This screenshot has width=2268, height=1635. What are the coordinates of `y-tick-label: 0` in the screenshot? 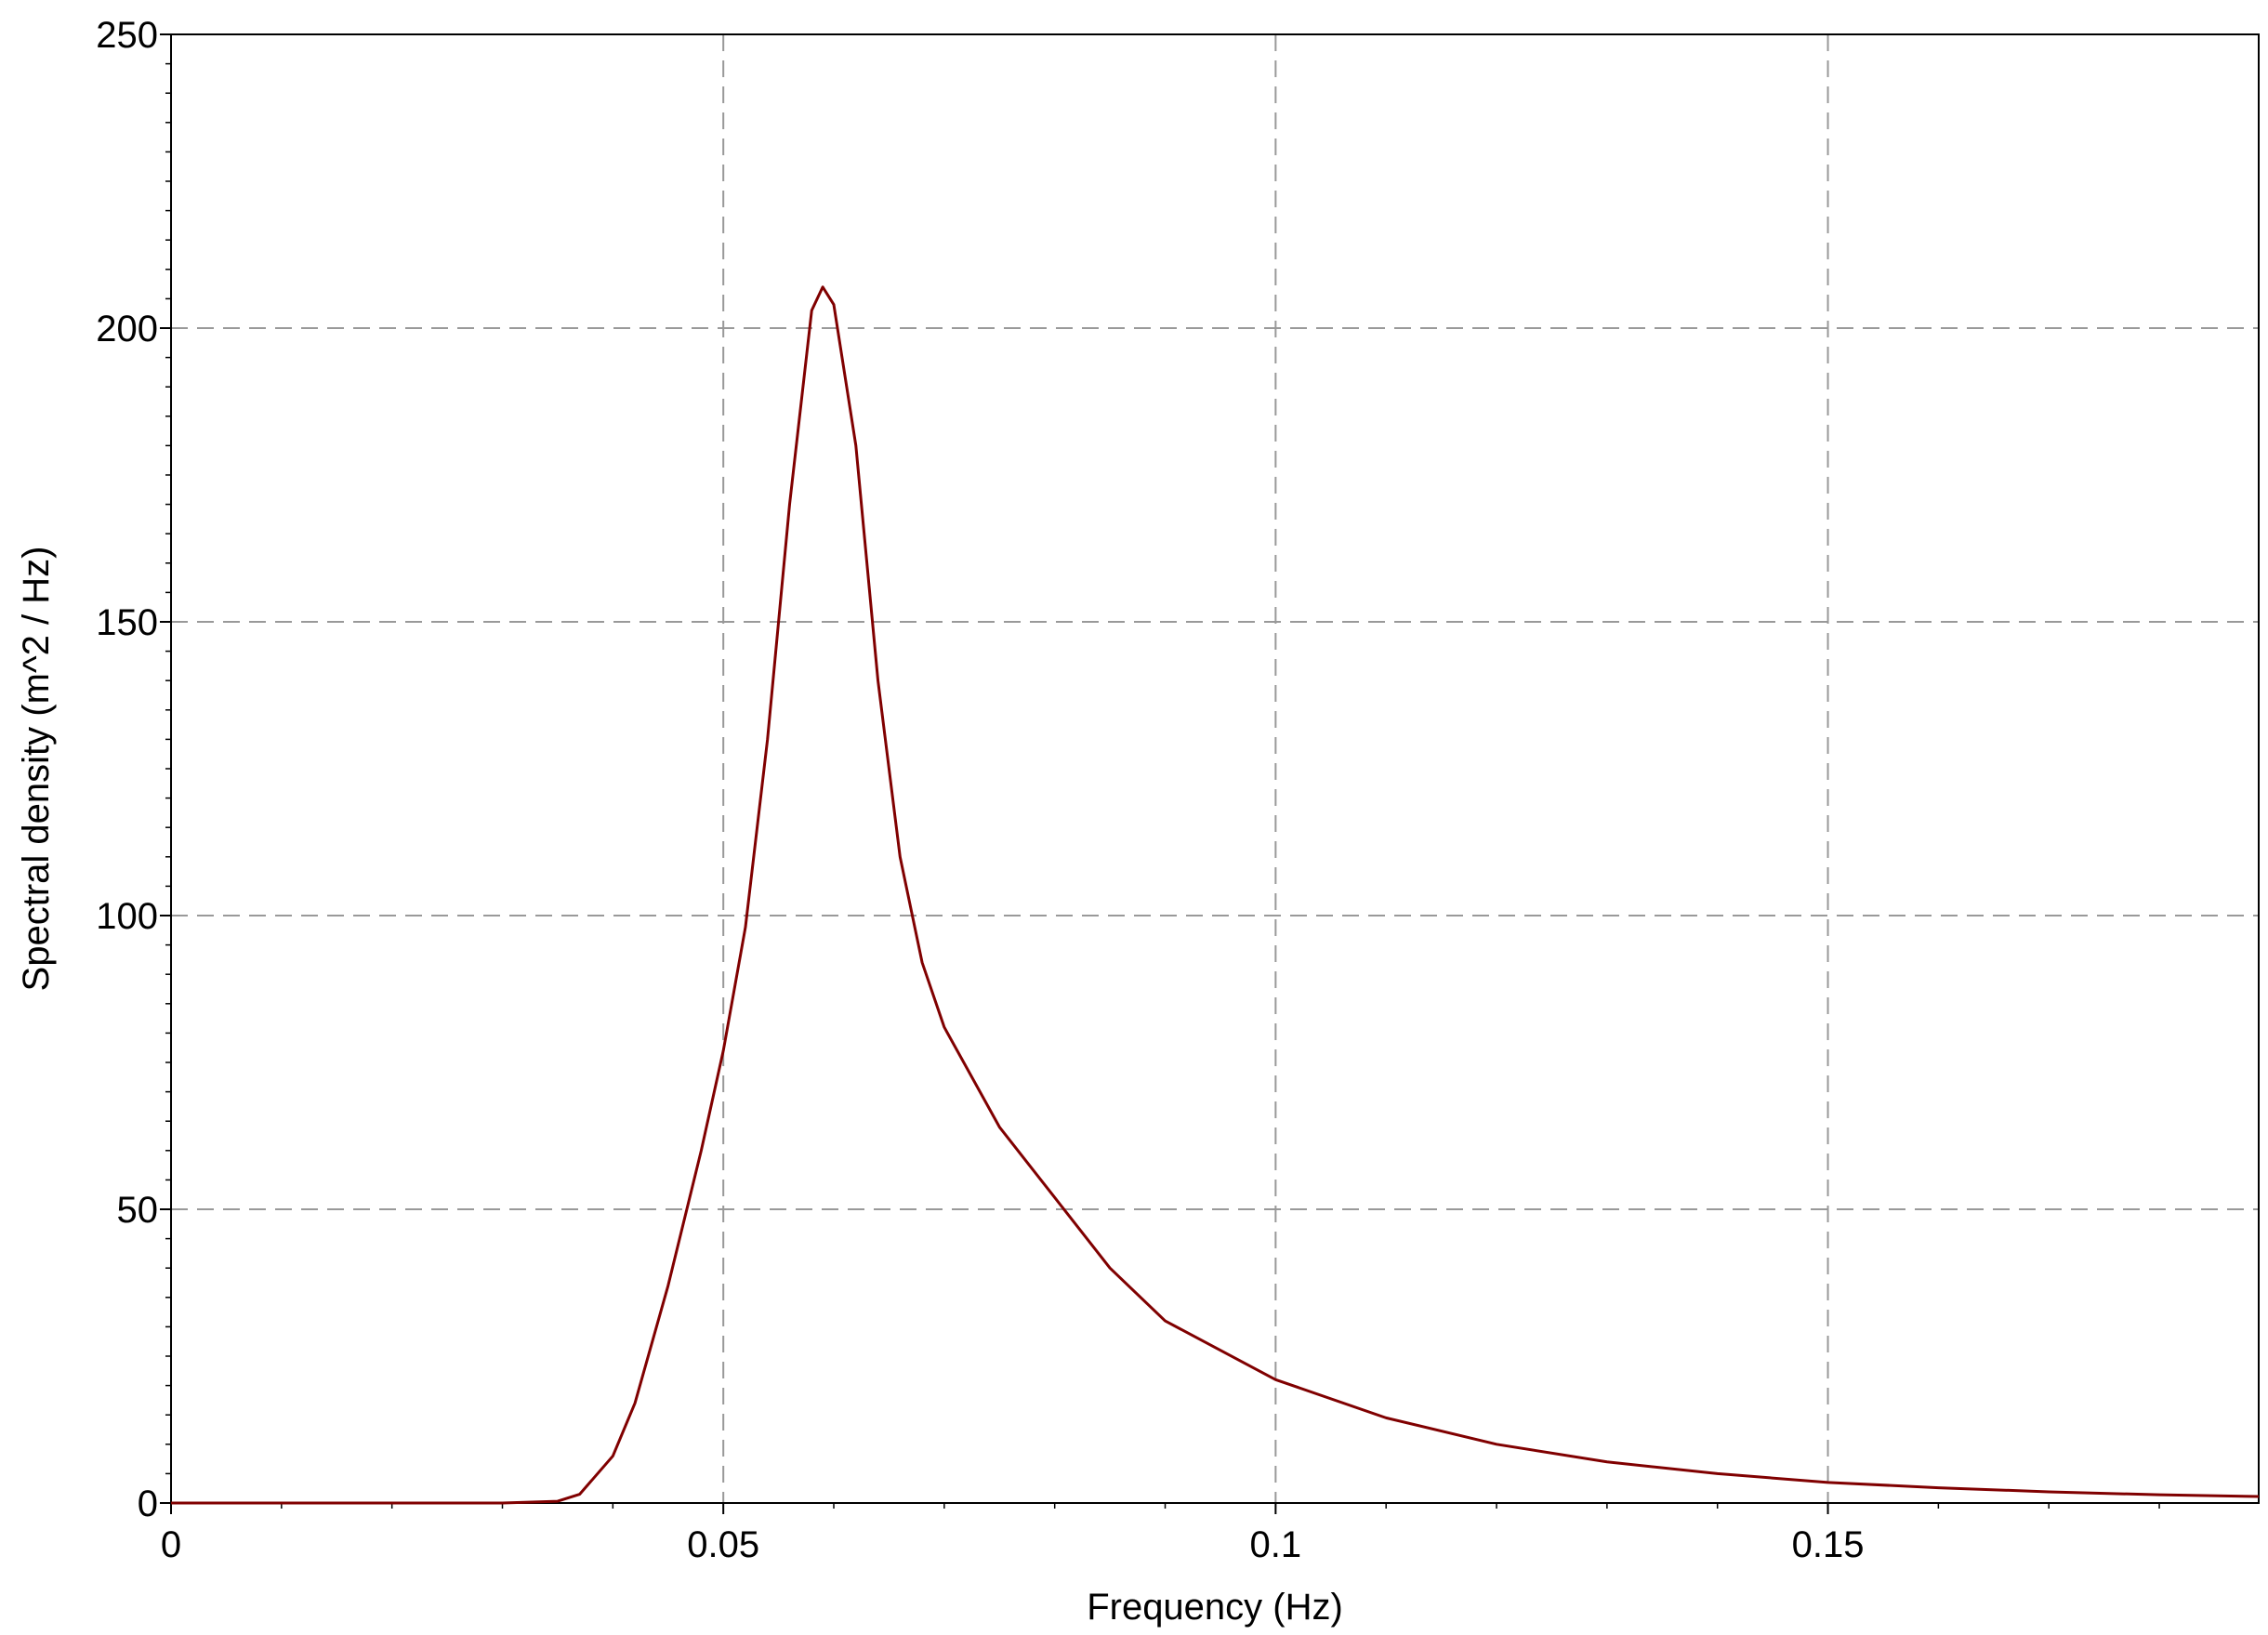 It's located at (148, 1503).